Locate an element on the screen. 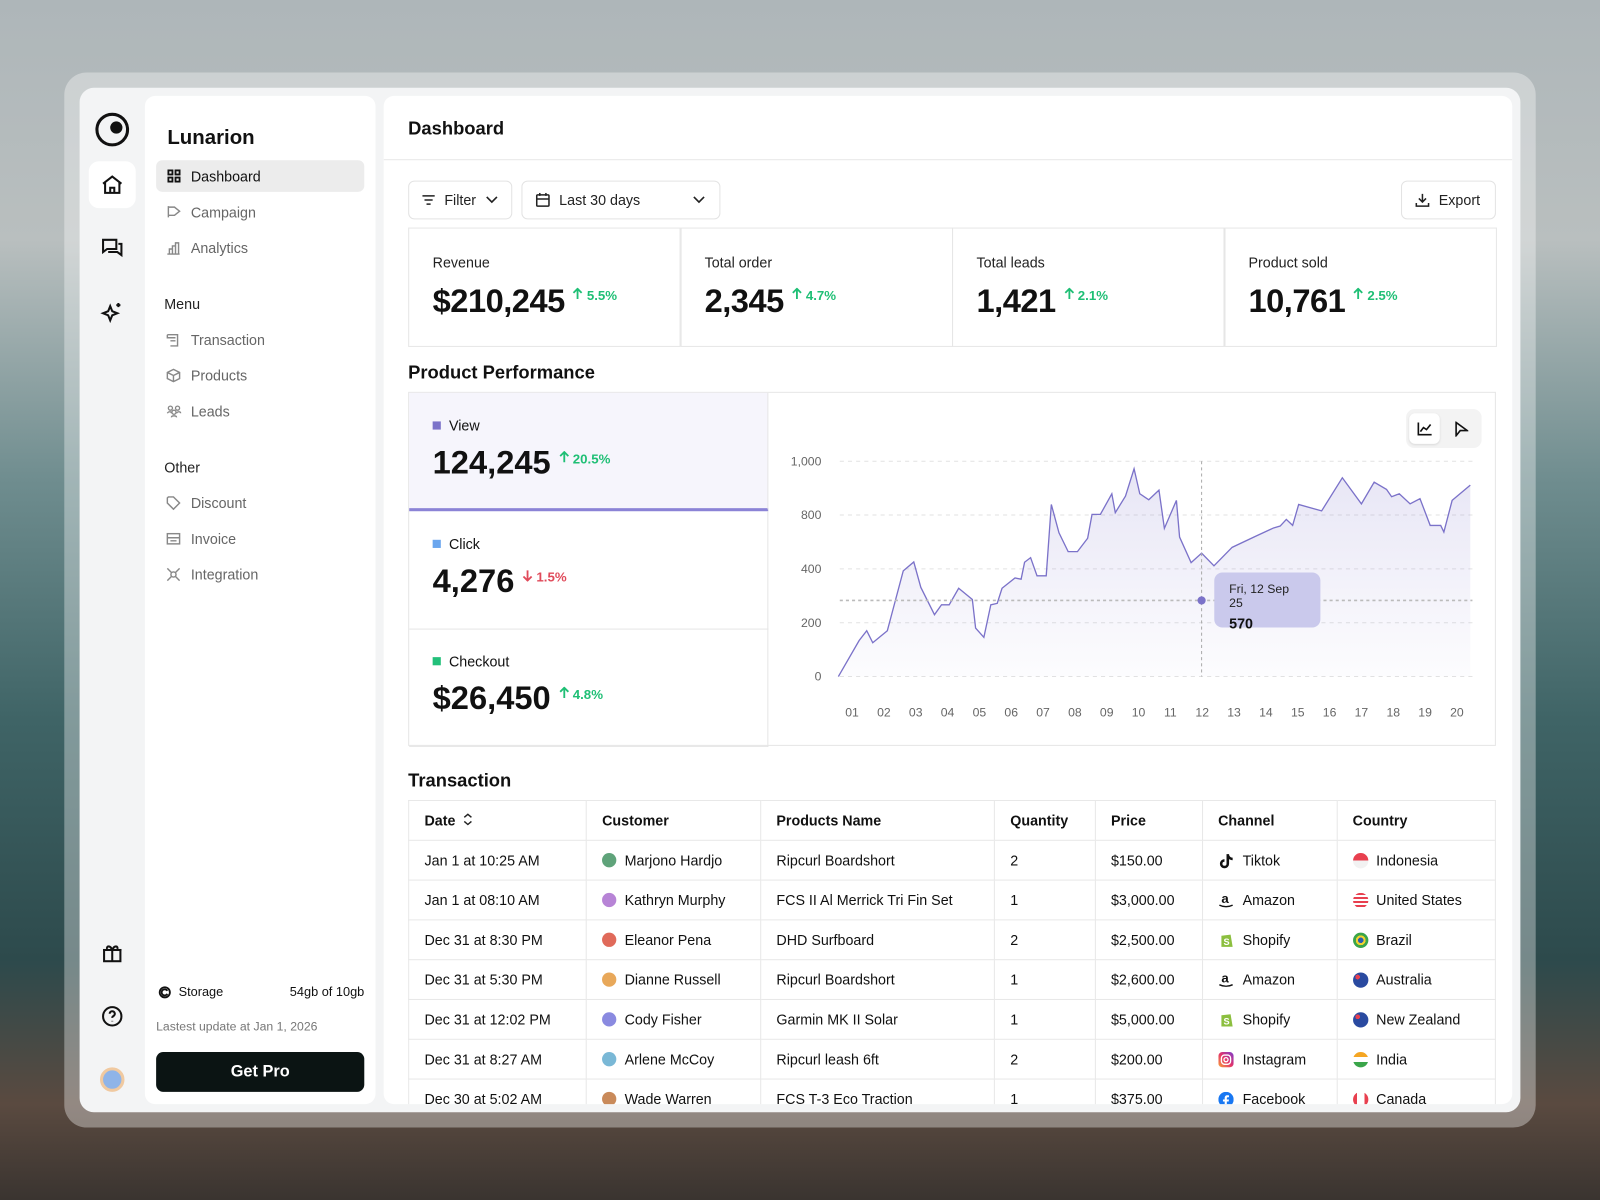  icon-rail is located at coordinates (112, 600).